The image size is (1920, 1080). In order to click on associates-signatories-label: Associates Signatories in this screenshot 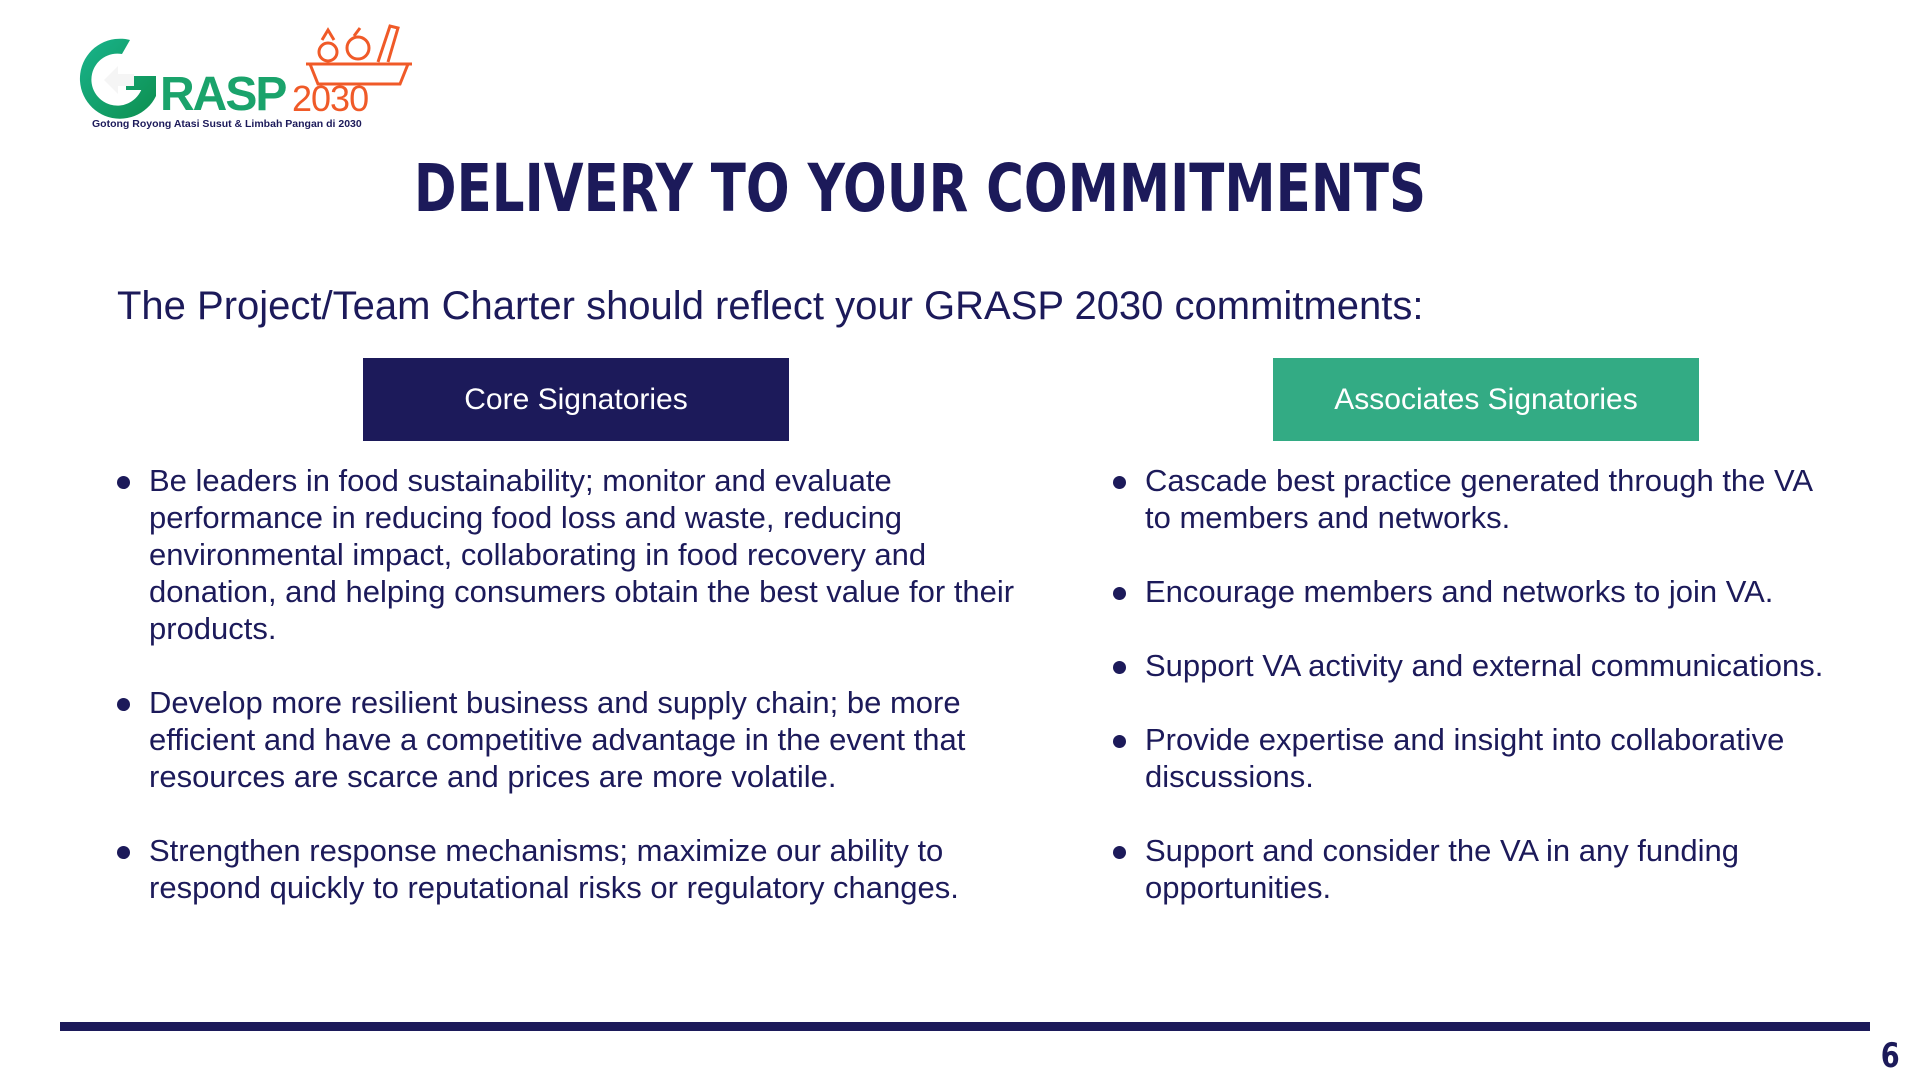, I will do `click(1486, 399)`.